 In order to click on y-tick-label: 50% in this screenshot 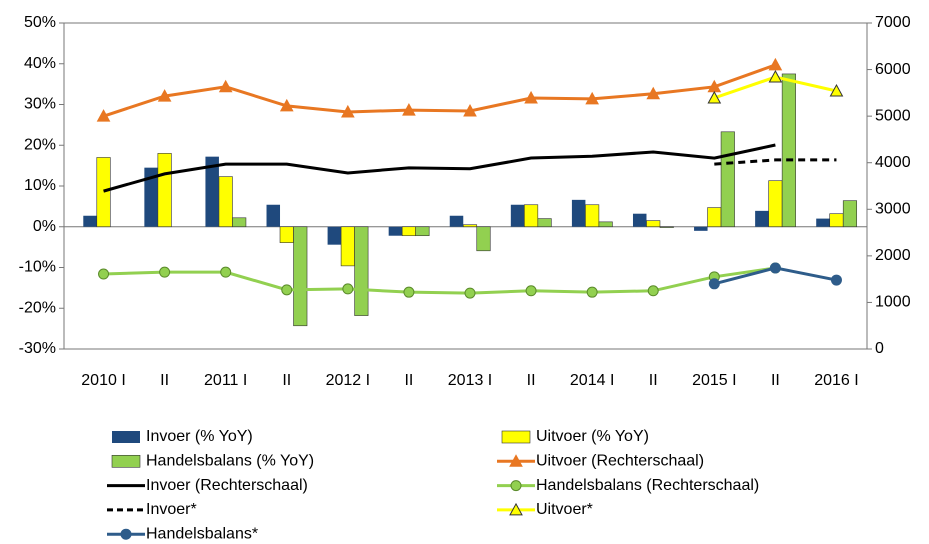, I will do `click(40, 22)`.